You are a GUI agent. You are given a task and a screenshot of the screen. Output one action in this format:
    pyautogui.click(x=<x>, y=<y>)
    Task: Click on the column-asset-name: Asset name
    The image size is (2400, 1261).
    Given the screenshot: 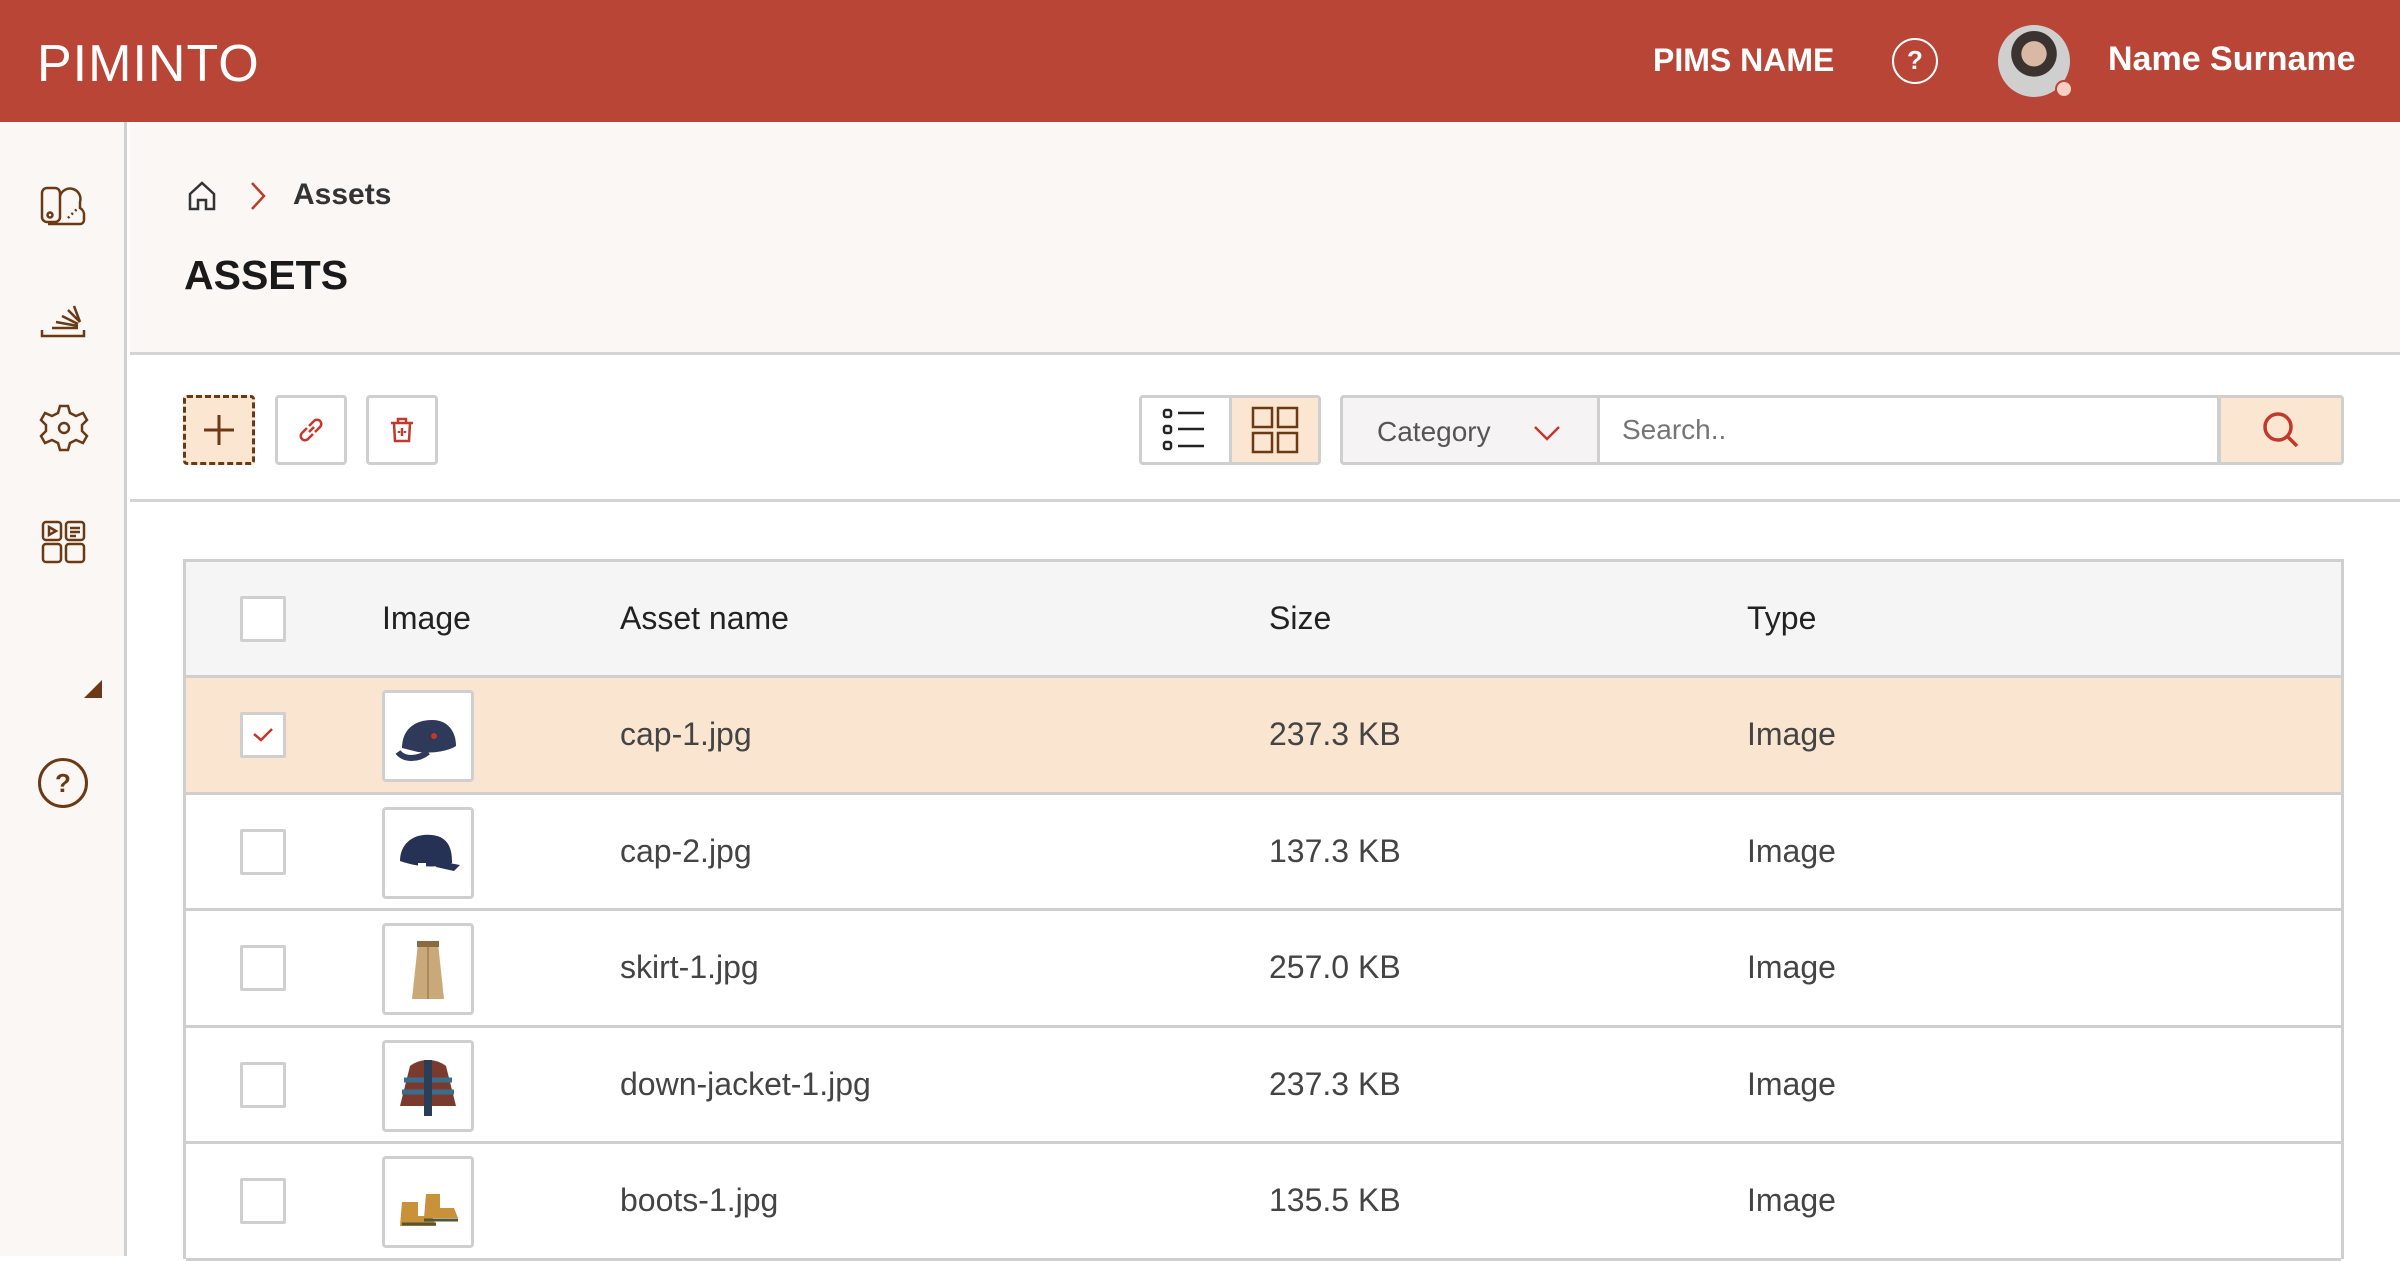 What is the action you would take?
    pyautogui.click(x=704, y=618)
    